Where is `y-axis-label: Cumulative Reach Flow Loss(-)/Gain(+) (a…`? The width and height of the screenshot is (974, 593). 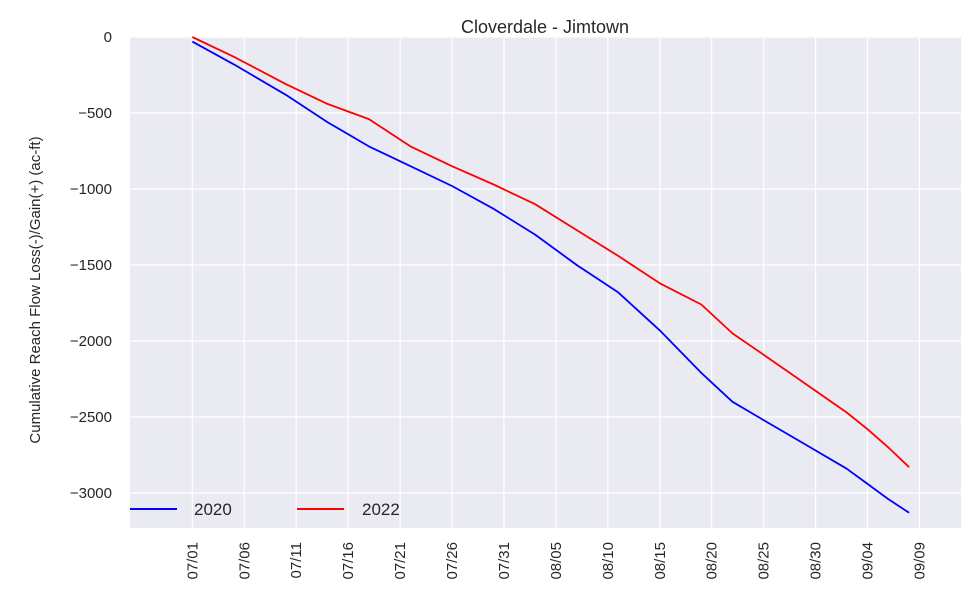 y-axis-label: Cumulative Reach Flow Loss(-)/Gain(+) (a… is located at coordinates (35, 289).